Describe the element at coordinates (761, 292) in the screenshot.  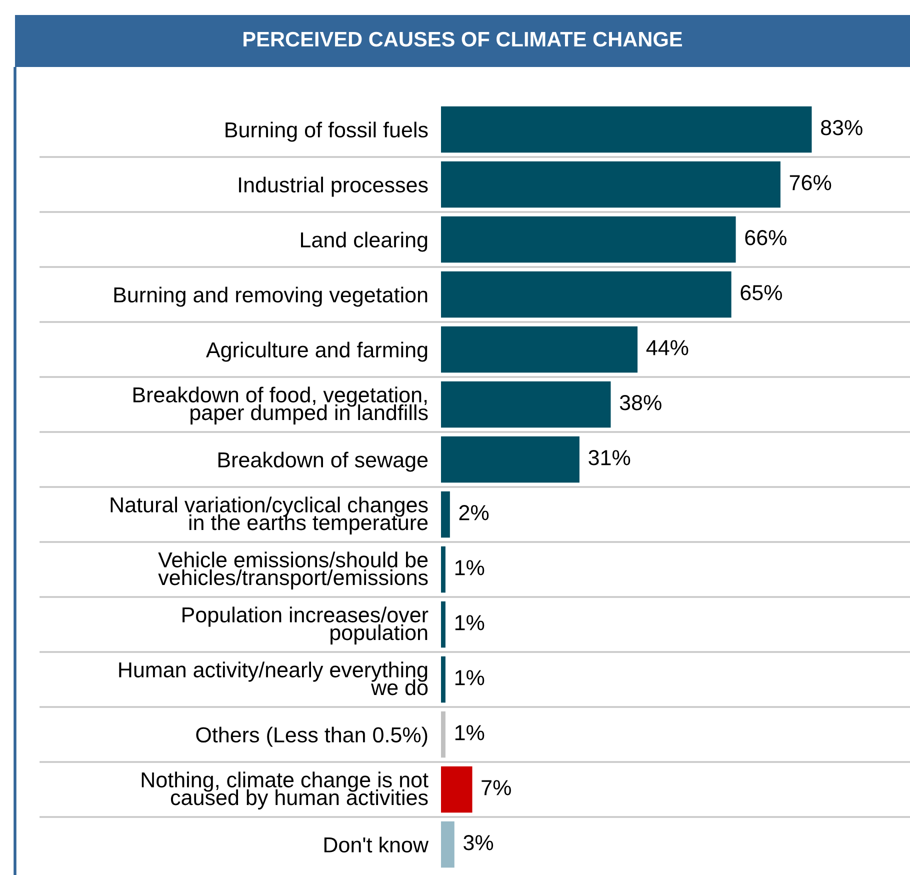
I see `data-label: 65%` at that location.